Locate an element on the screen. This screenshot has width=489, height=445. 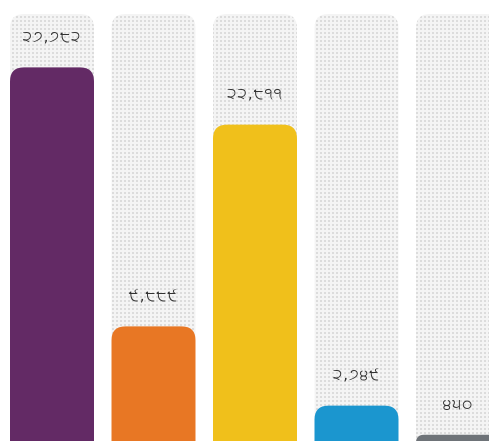
value-label-2: ੯,੮੮੯ is located at coordinates (153, 295).